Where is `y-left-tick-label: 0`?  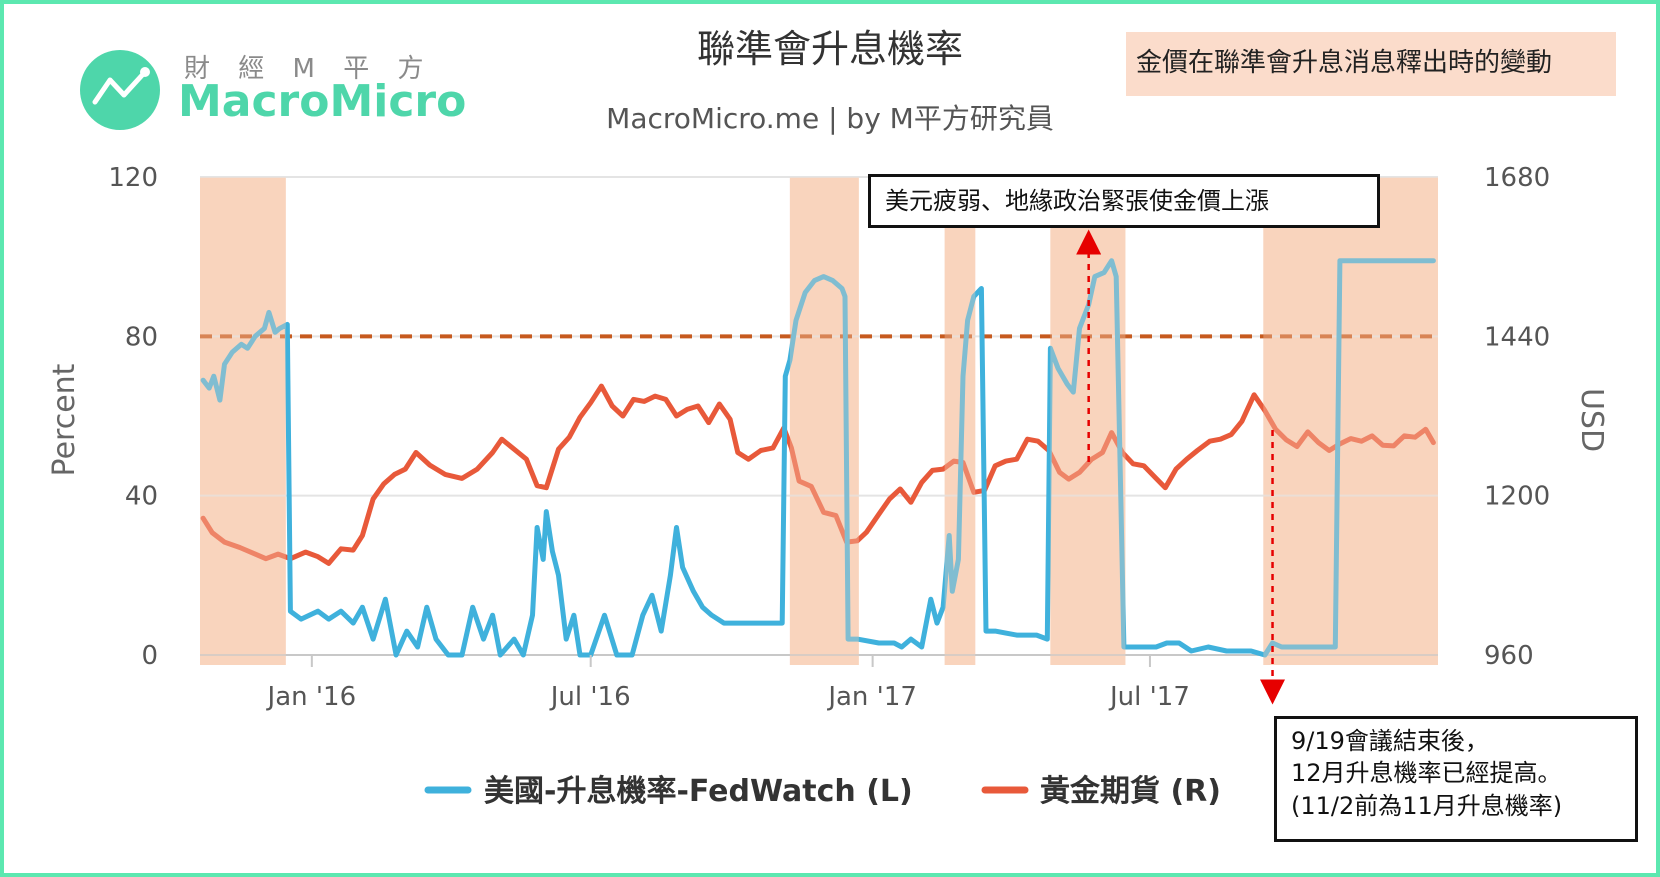 y-left-tick-label: 0 is located at coordinates (149, 656).